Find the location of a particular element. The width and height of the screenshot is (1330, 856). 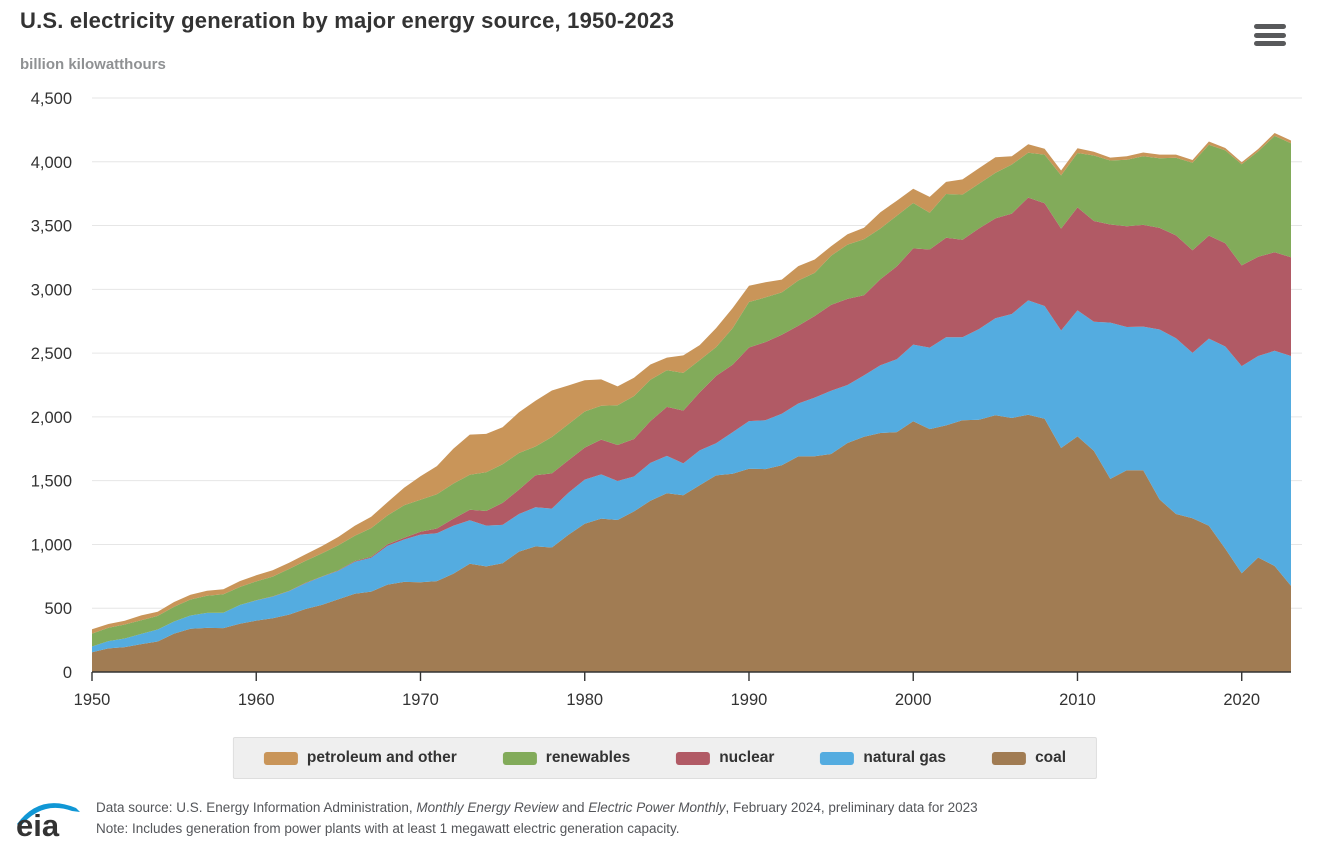

y-axis-tick-label: 3,500 is located at coordinates (51, 227).